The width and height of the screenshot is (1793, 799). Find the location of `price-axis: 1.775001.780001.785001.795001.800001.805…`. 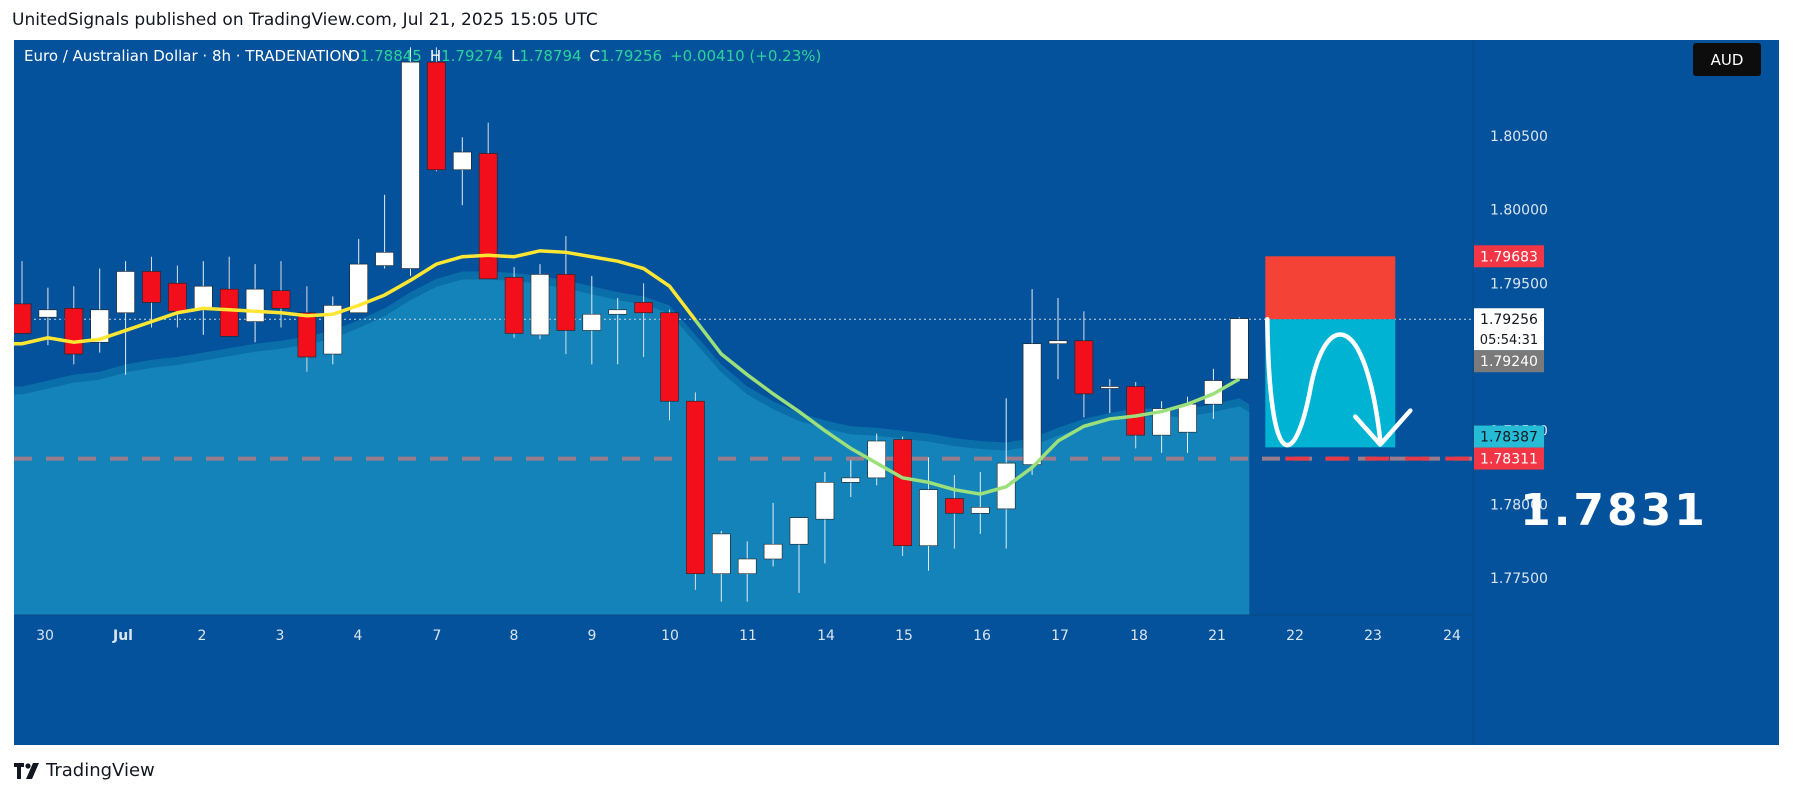

price-axis: 1.775001.780001.785001.795001.800001.805… is located at coordinates (1511, 358).